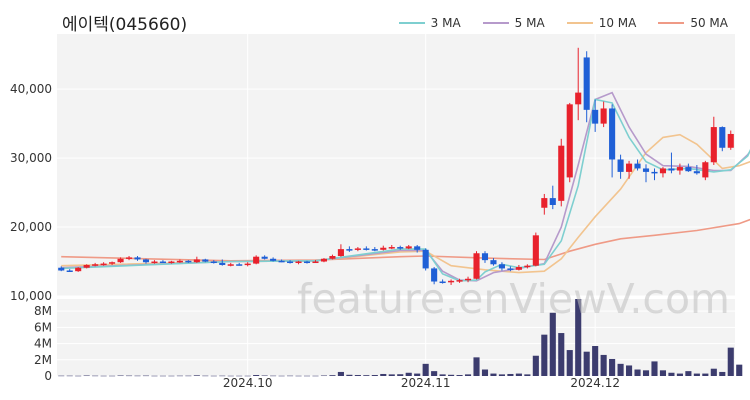  What do you see at coordinates (31, 296) in the screenshot?
I see `price-tick-label: 10,000` at bounding box center [31, 296].